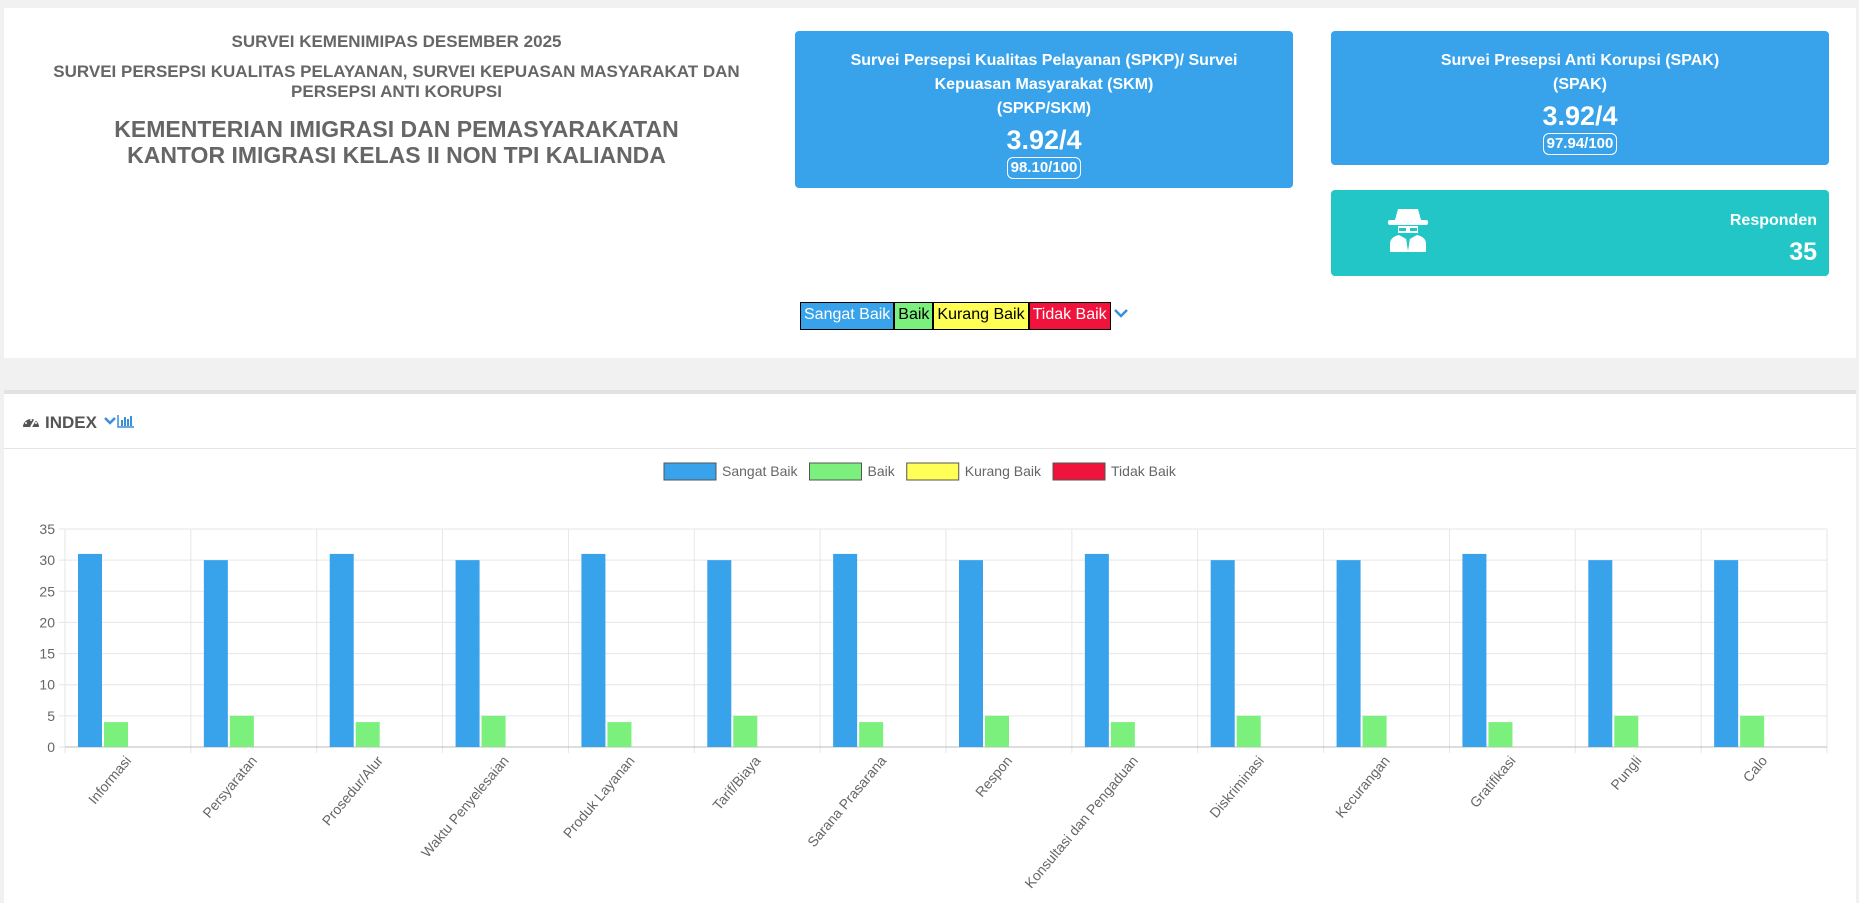  I want to click on x-tick-label: Pungli, so click(1625, 773).